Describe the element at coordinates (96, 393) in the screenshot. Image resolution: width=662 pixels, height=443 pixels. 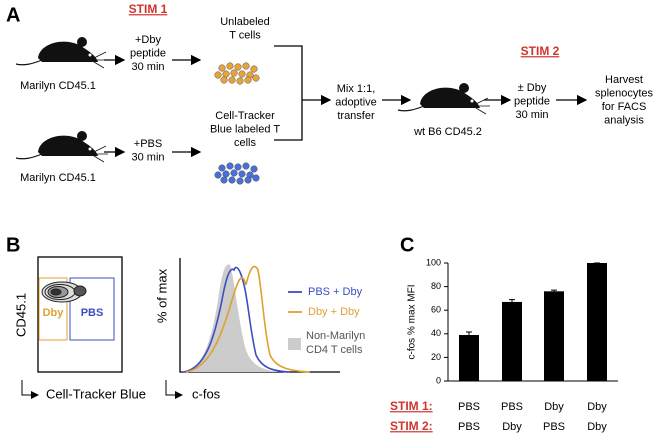
I see `axis-label: Cell-Tracker Blue` at that location.